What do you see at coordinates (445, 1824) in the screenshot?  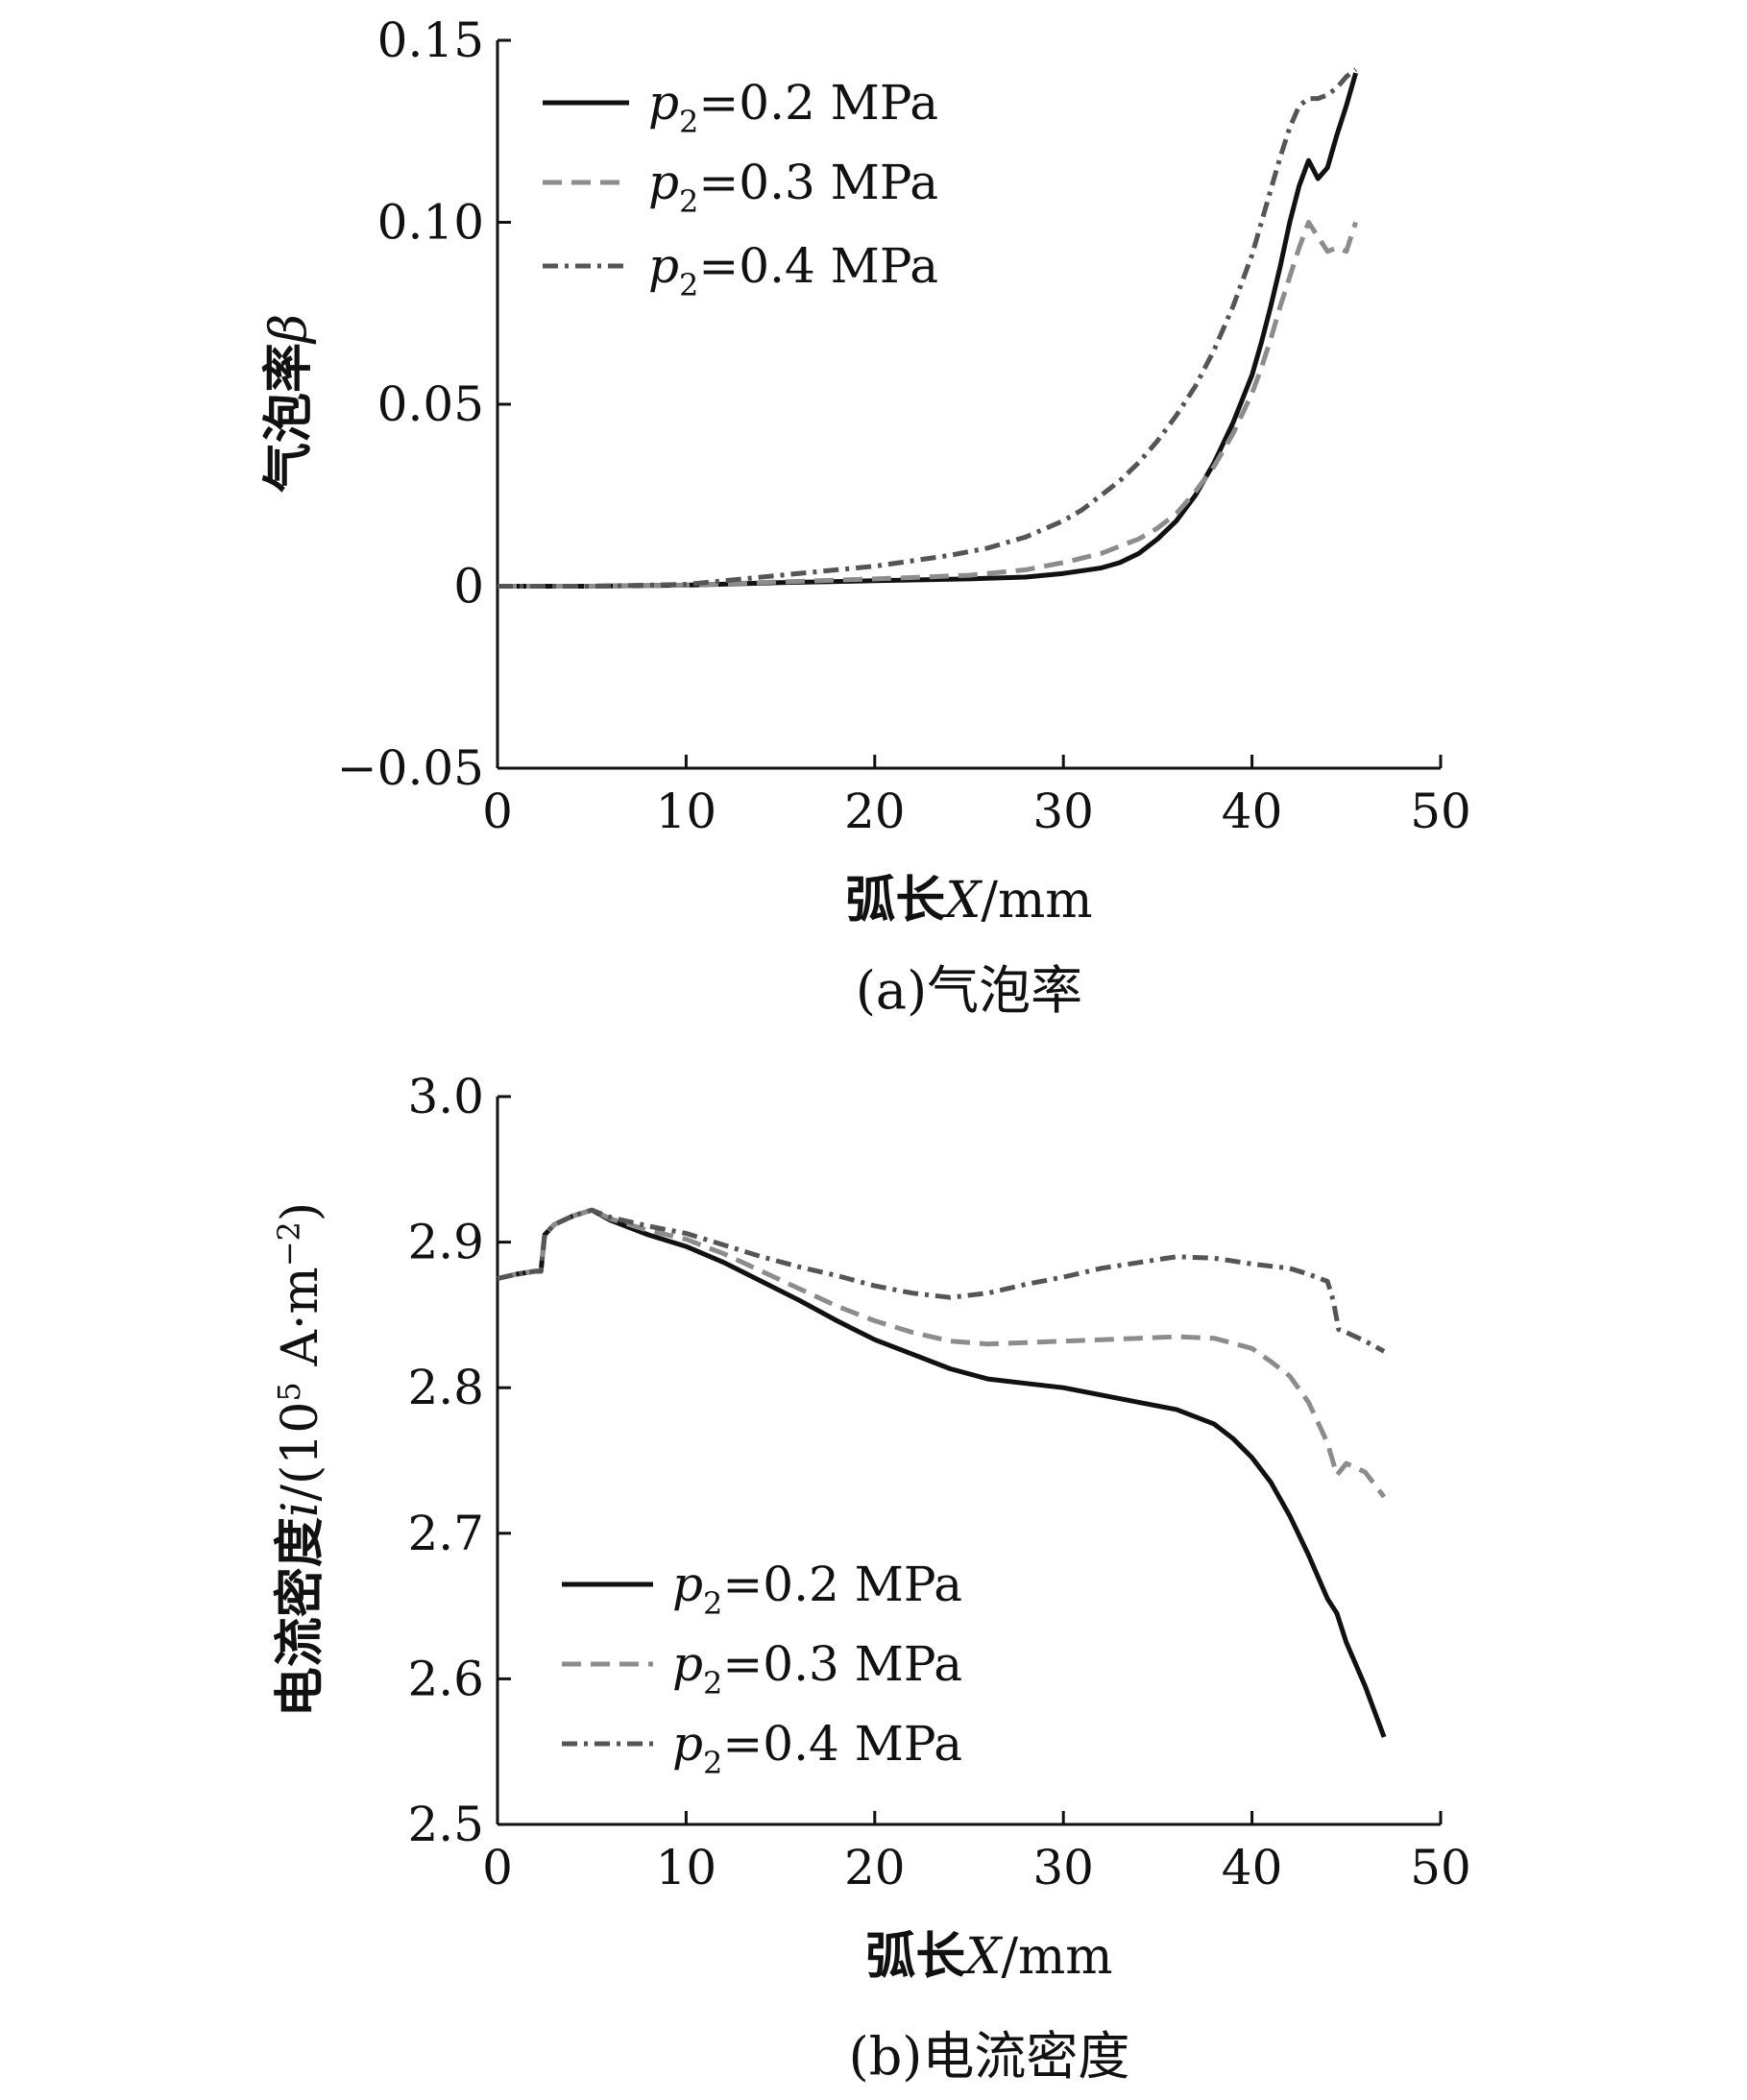 I see `panel-b-ytick-label: 2.5` at bounding box center [445, 1824].